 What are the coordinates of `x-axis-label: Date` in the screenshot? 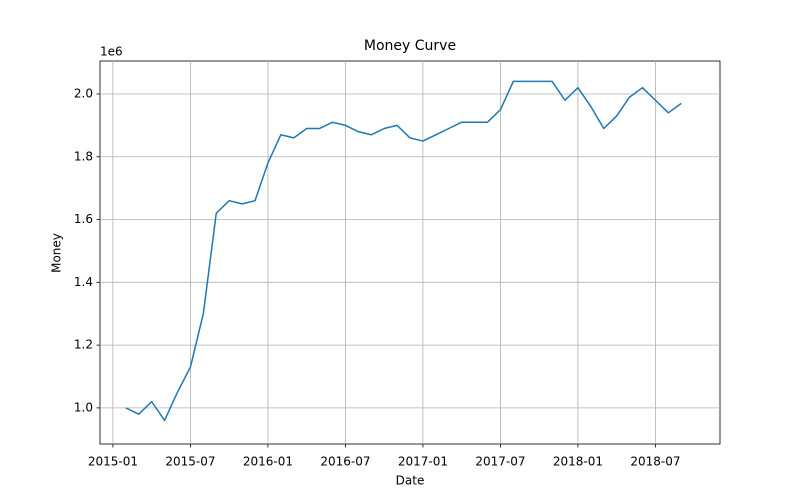 It's located at (410, 481).